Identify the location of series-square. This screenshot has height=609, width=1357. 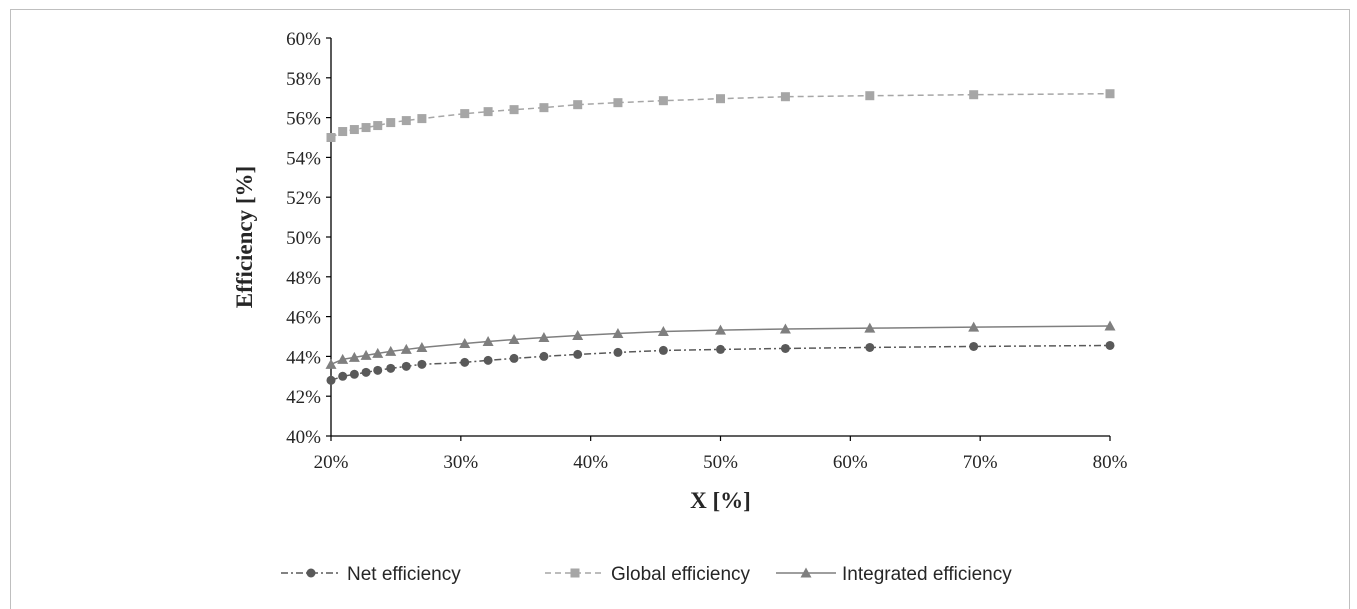
(720, 115).